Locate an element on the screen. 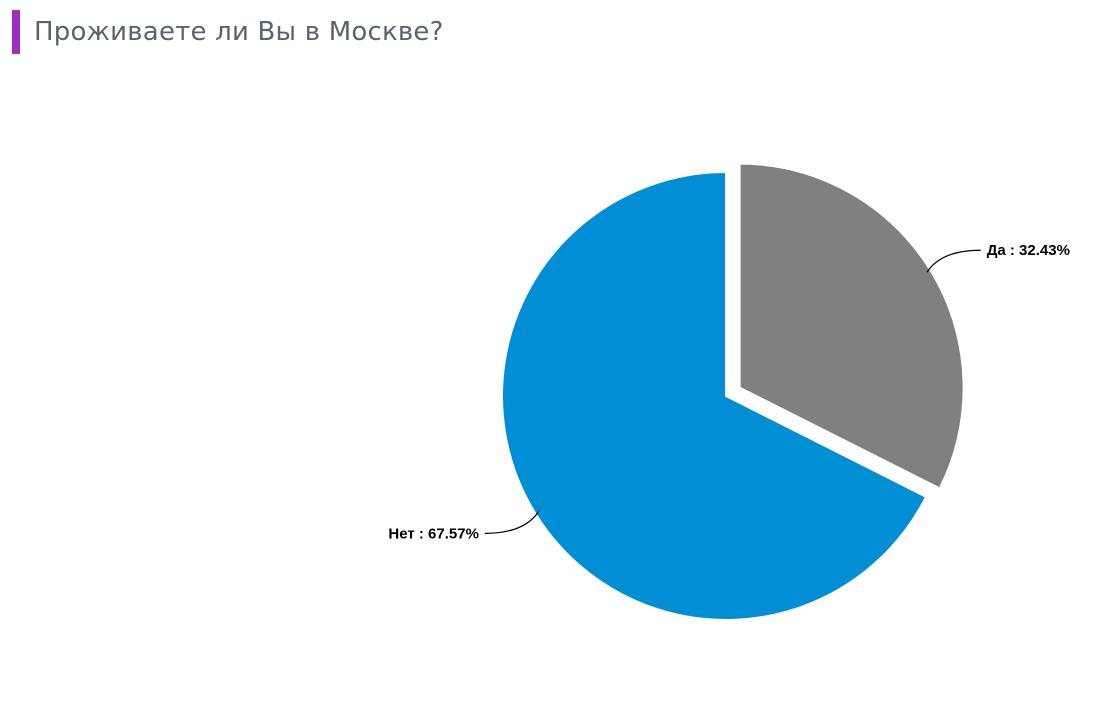 This screenshot has height=710, width=1116. question-header: Проживаете ли Вы в Москве? is located at coordinates (228, 32).